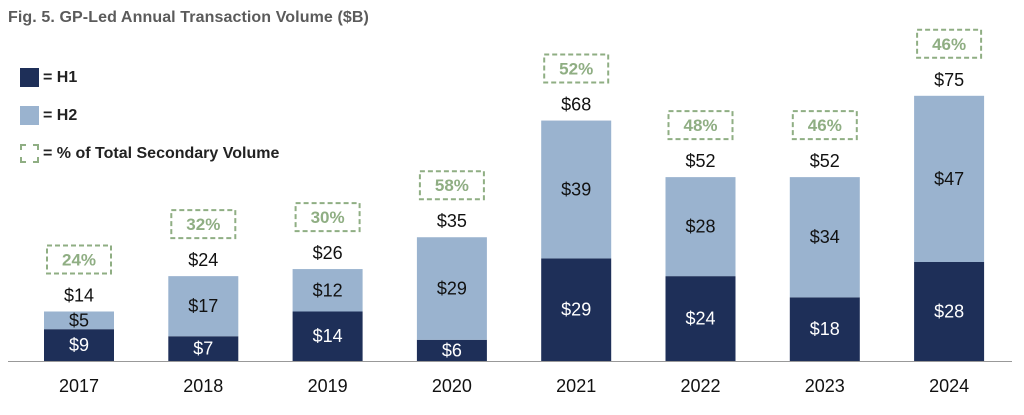  I want to click on x-tick-label-2024: 2024, so click(949, 386).